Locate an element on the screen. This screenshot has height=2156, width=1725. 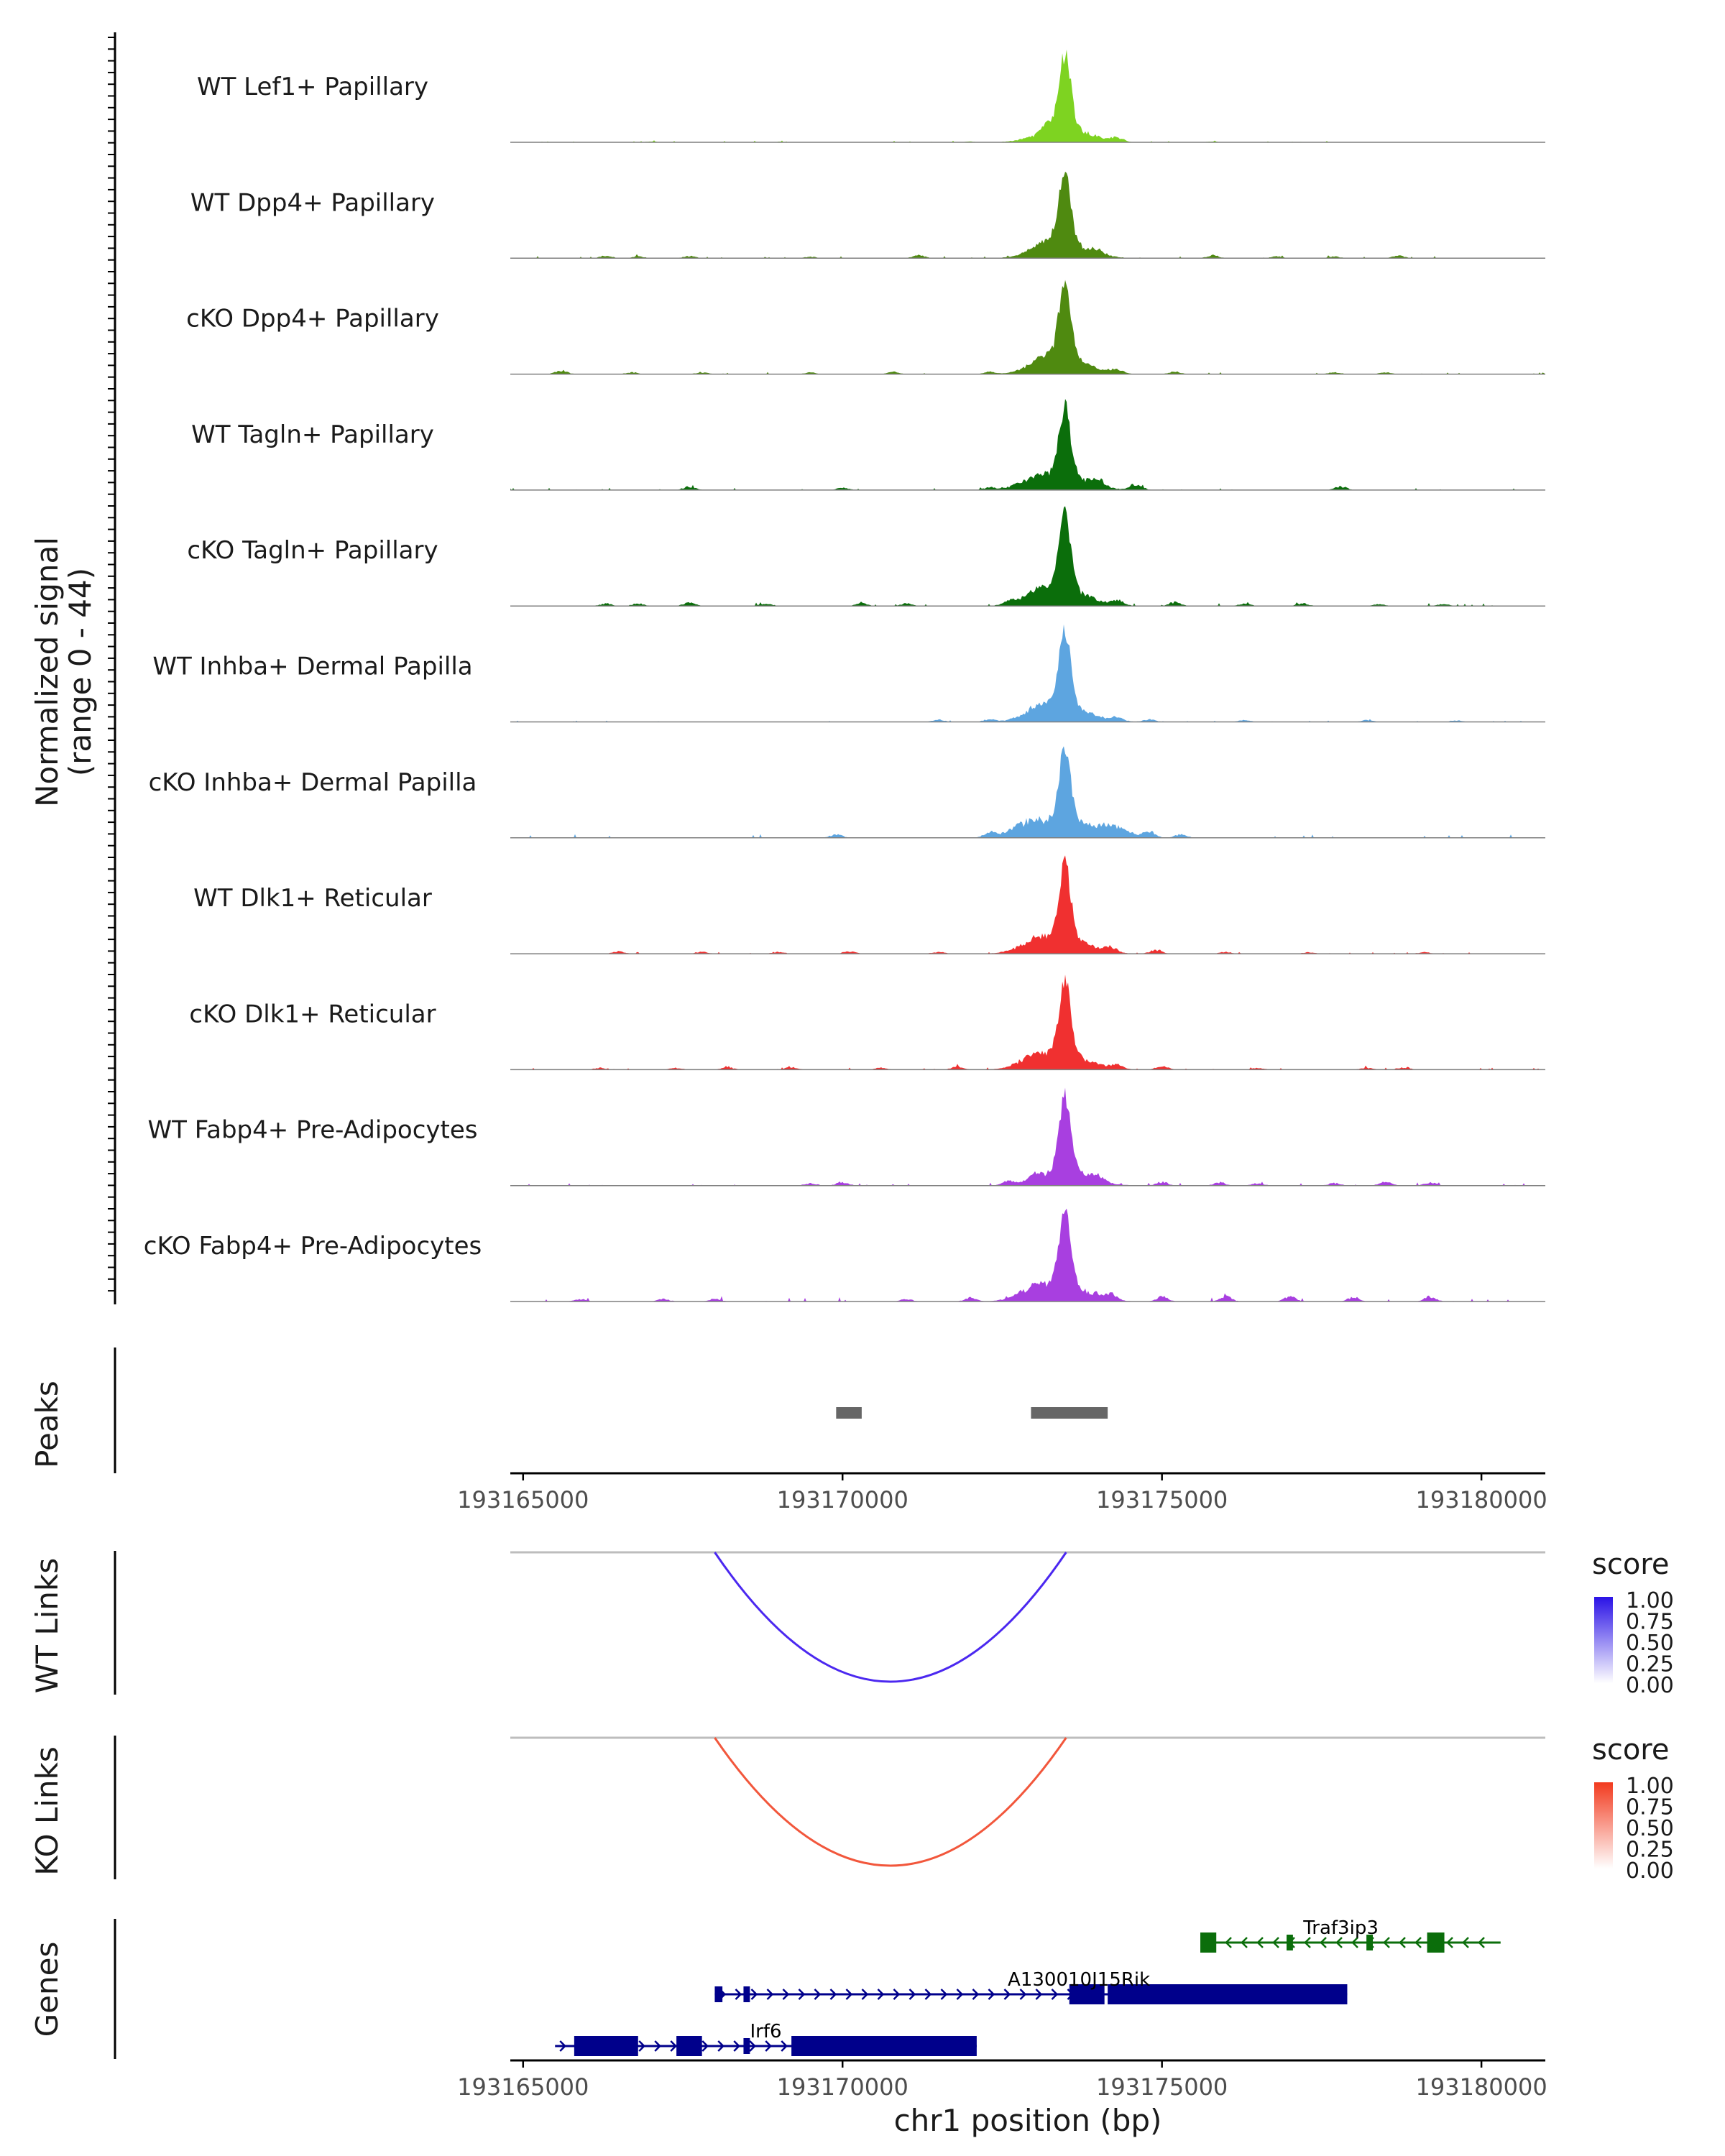
track-label: WT Tagln+ Papillary is located at coordinates (312, 434).